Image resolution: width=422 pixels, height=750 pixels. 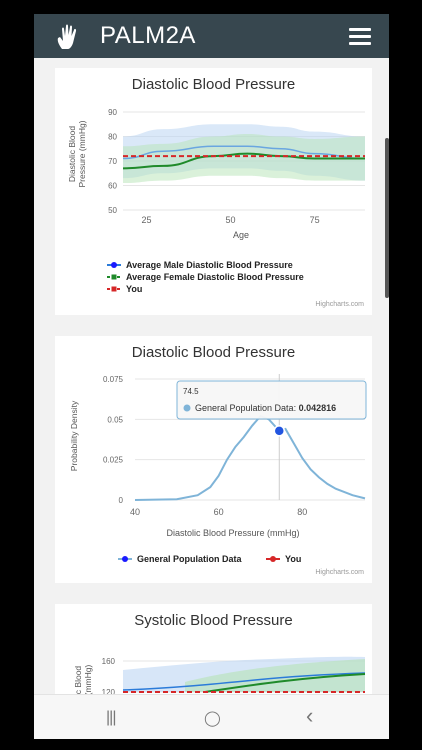 I want to click on tooltip-series: General Population Data:, so click(x=247, y=408).